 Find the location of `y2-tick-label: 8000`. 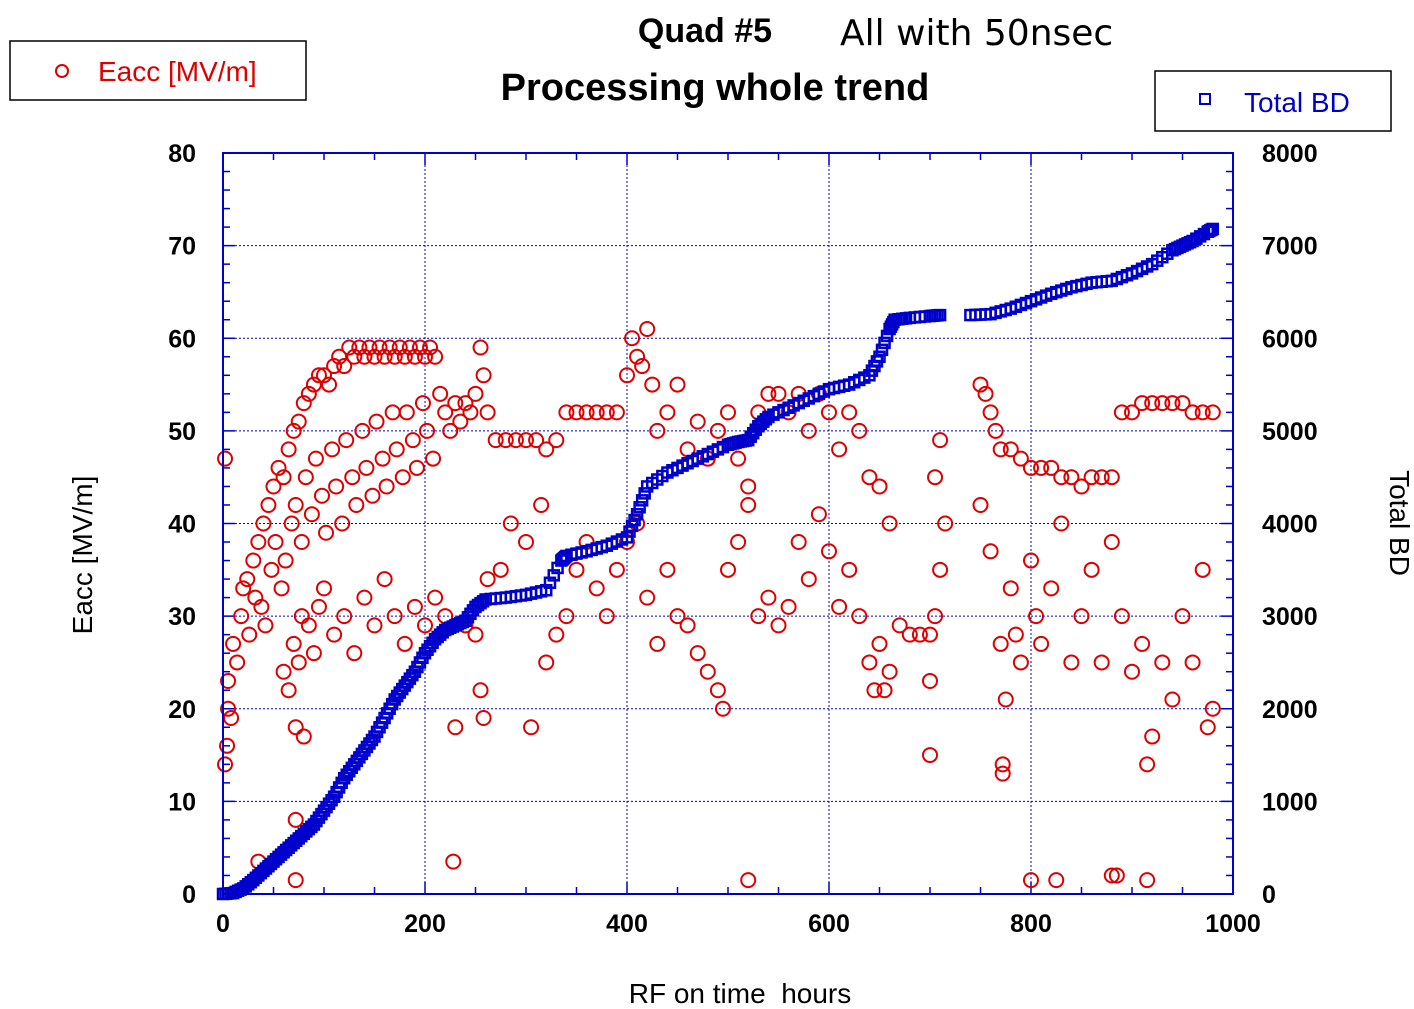

y2-tick-label: 8000 is located at coordinates (1290, 154).